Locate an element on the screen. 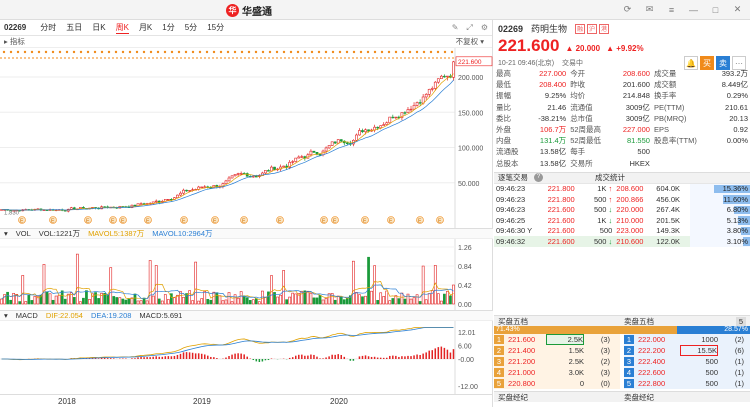 The image size is (750, 407). minimize-icon: — is located at coordinates (693, 9).